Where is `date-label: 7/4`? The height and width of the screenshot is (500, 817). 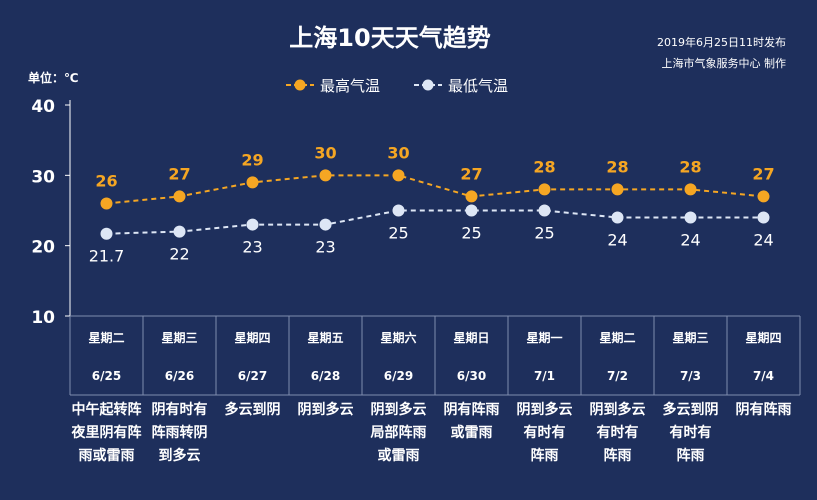 date-label: 7/4 is located at coordinates (763, 376).